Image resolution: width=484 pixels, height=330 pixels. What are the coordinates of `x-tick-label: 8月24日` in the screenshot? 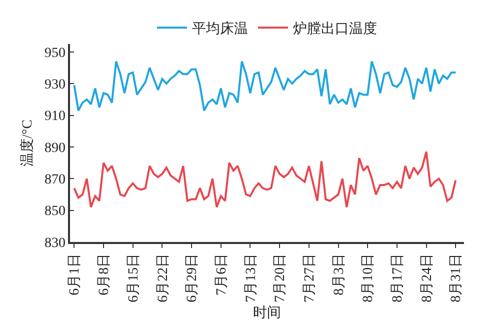 It's located at (427, 277).